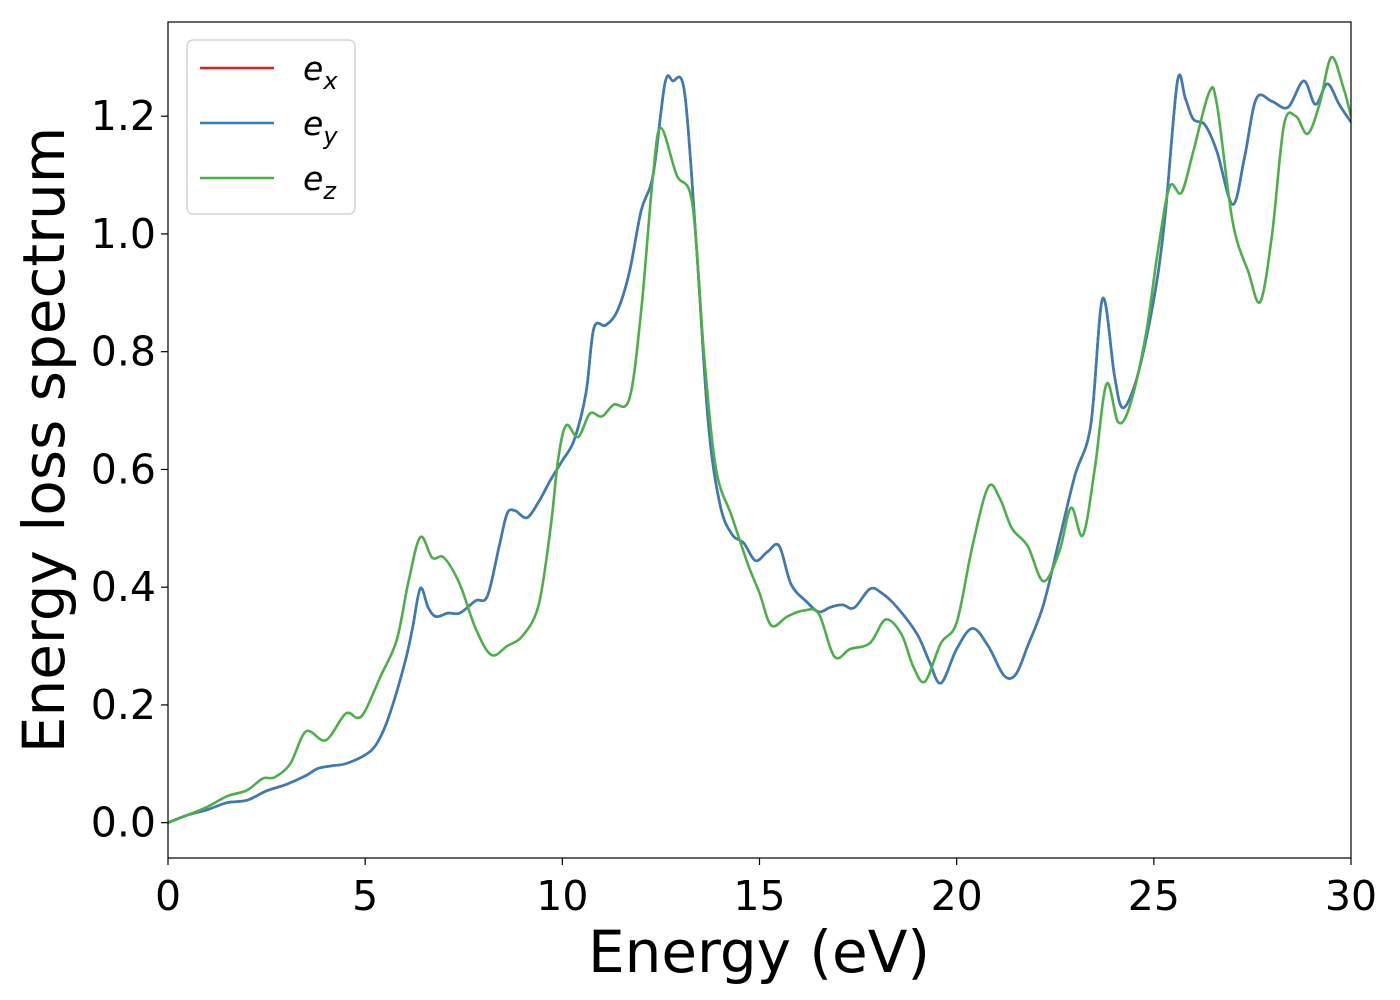 The image size is (1400, 1000). What do you see at coordinates (759, 952) in the screenshot?
I see `x-axis-label: Energy (eV)` at bounding box center [759, 952].